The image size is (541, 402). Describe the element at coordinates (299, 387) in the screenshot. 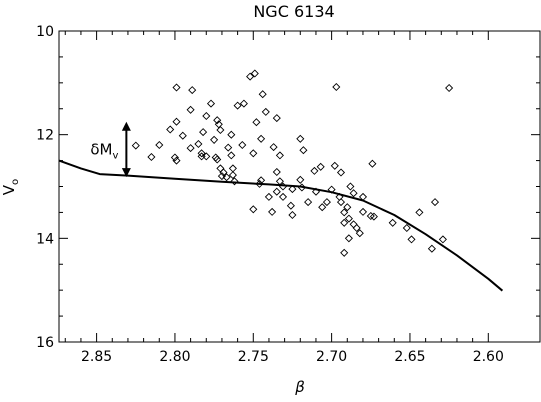

I see `x-axis-label: β` at that location.